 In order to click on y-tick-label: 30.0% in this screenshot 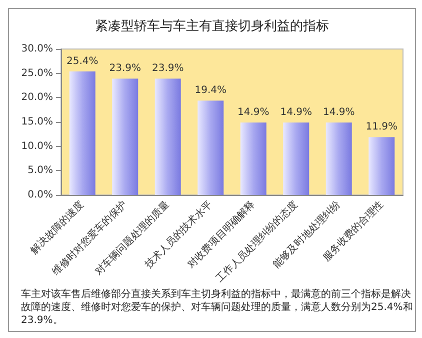, I will do `click(37, 49)`.